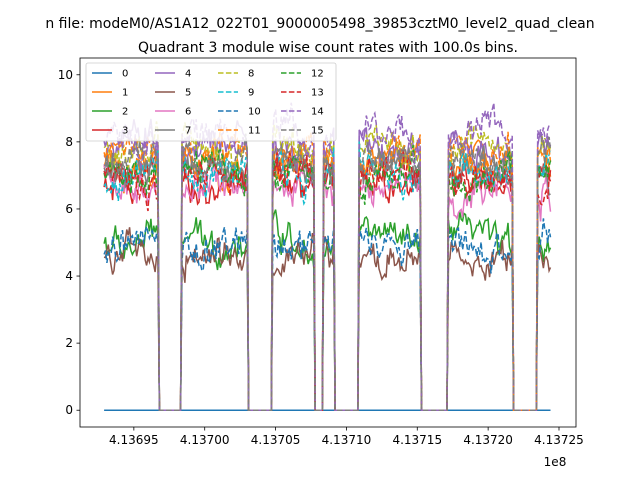  Describe the element at coordinates (317, 93) in the screenshot. I see `legend-label-13: 13` at that location.